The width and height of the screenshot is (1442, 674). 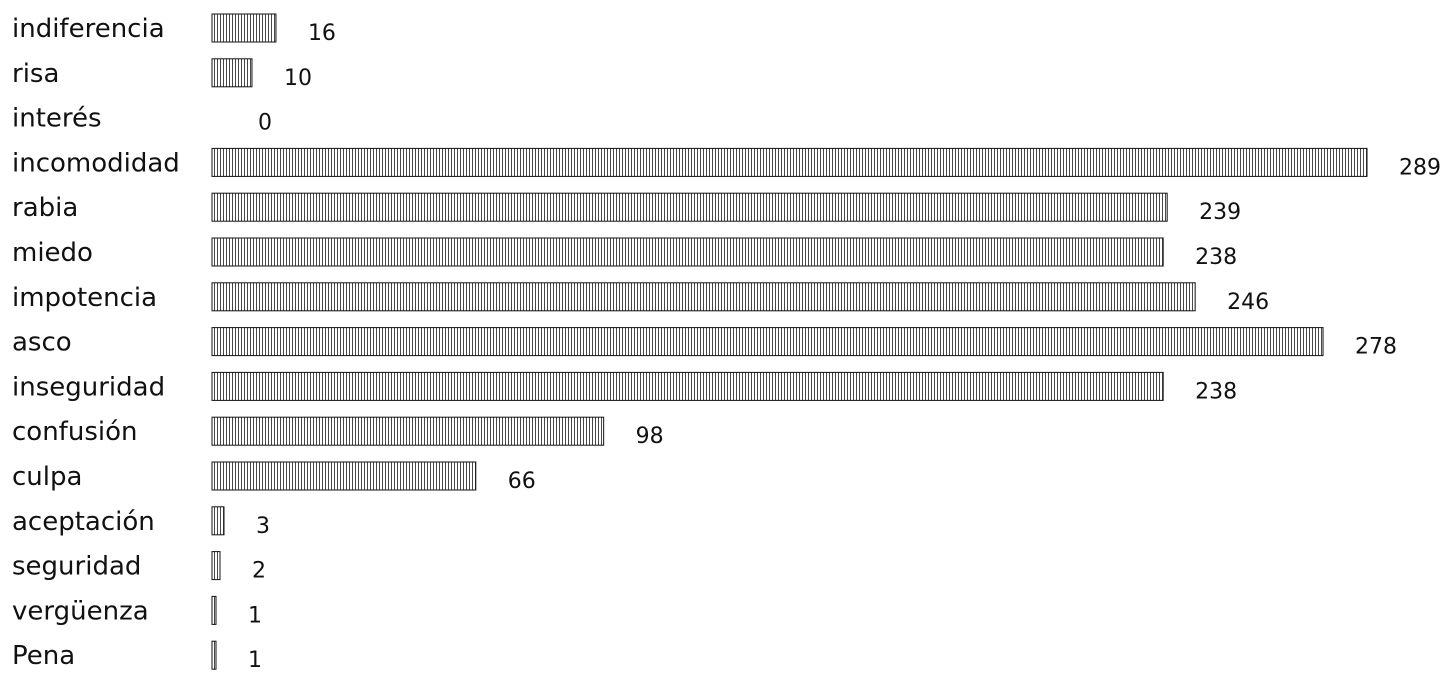 What do you see at coordinates (650, 436) in the screenshot?
I see `value-label: 98` at bounding box center [650, 436].